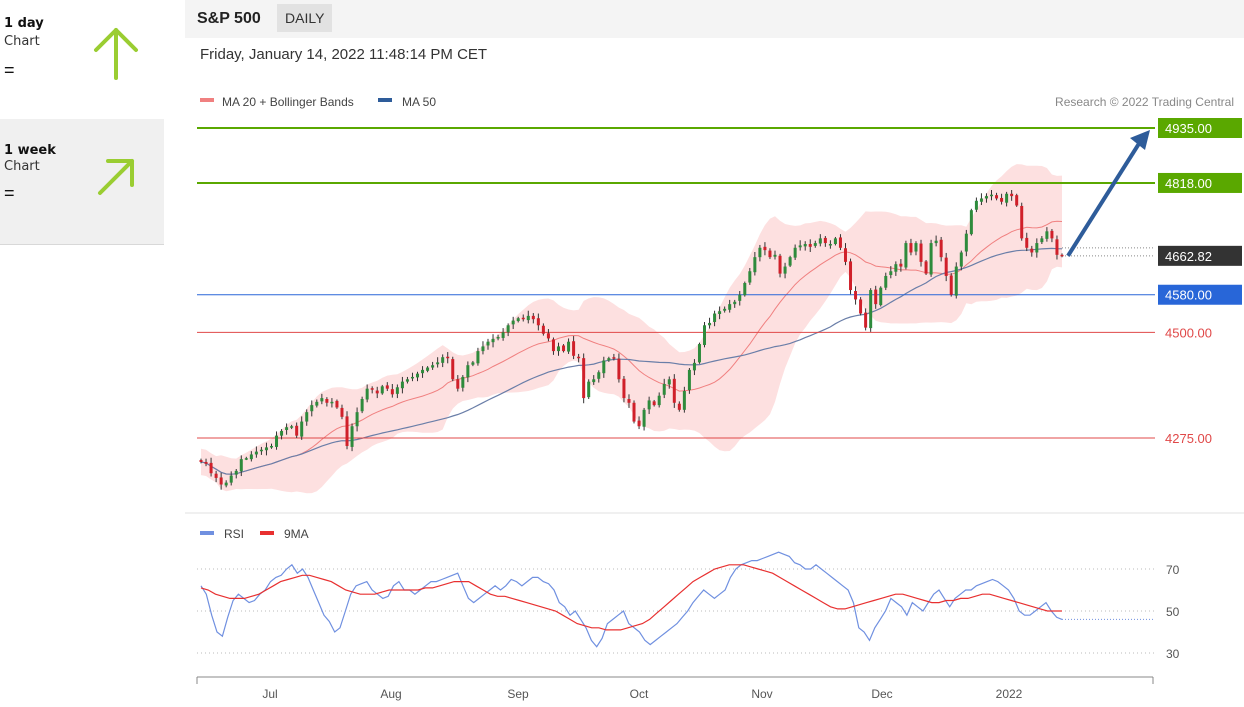 The width and height of the screenshot is (1244, 707). Describe the element at coordinates (305, 18) in the screenshot. I see `period-tab-daily: DAILY` at that location.